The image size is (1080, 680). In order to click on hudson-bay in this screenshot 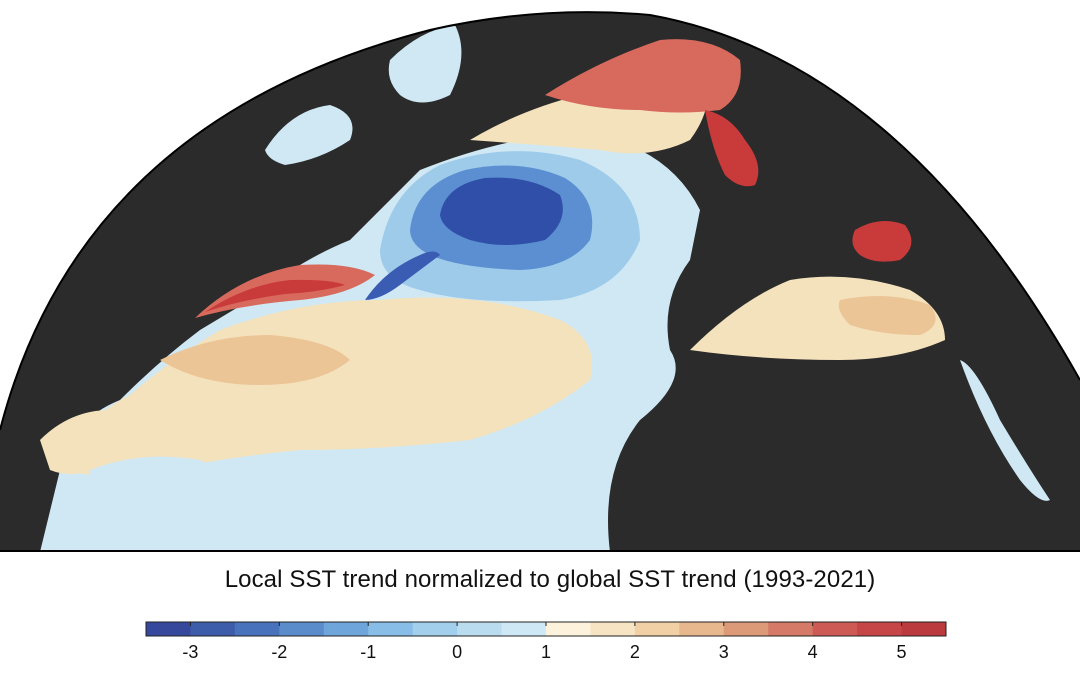, I will do `click(309, 135)`.